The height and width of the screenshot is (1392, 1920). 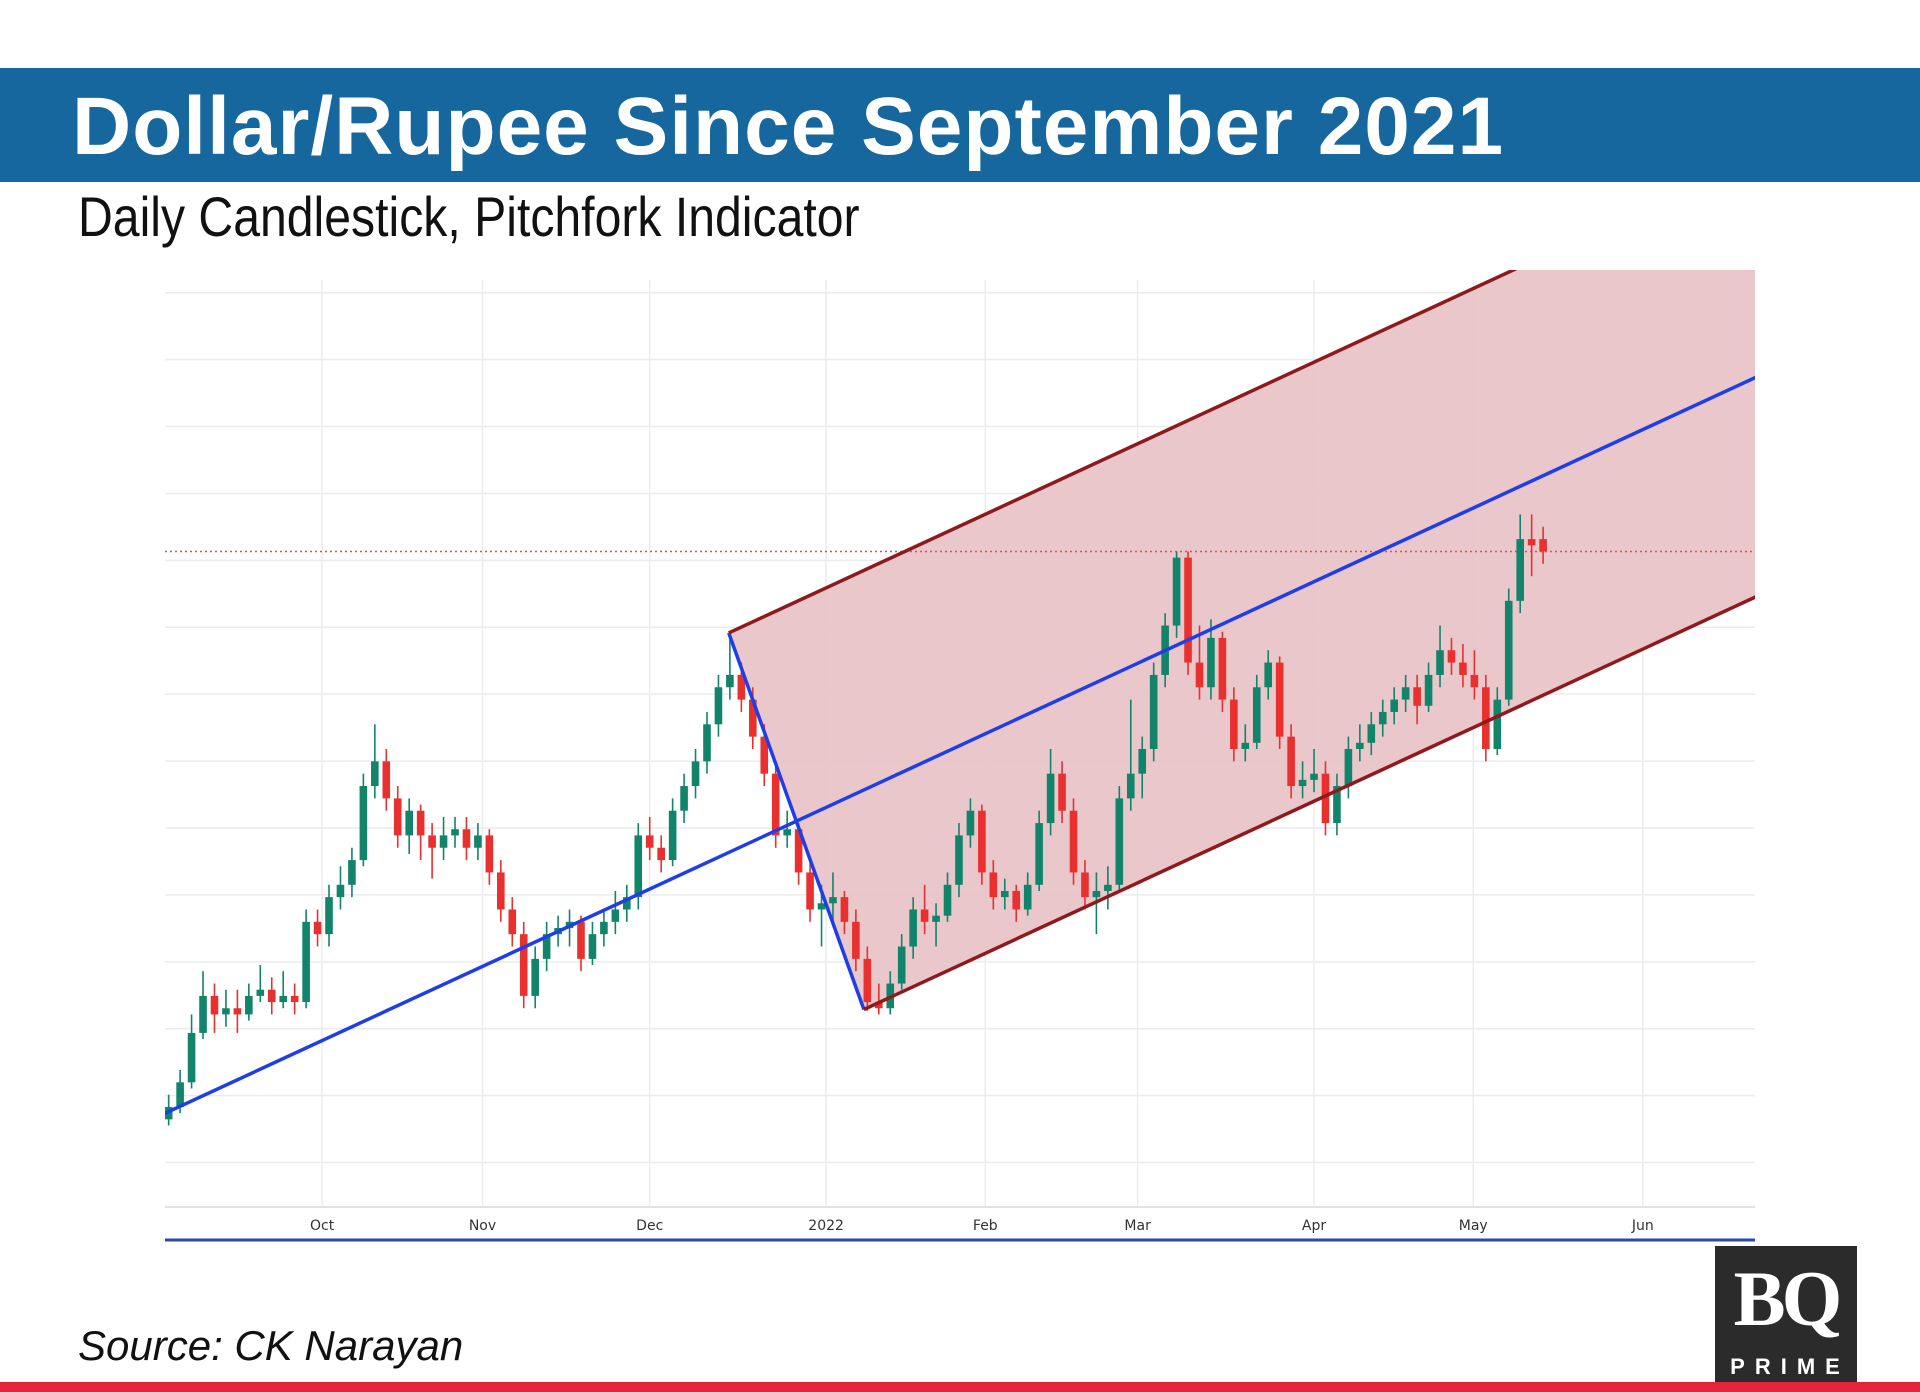 I want to click on x-axis: SepOctNovDec2022FebMarAprMayJun, so click(x=942, y=1225).